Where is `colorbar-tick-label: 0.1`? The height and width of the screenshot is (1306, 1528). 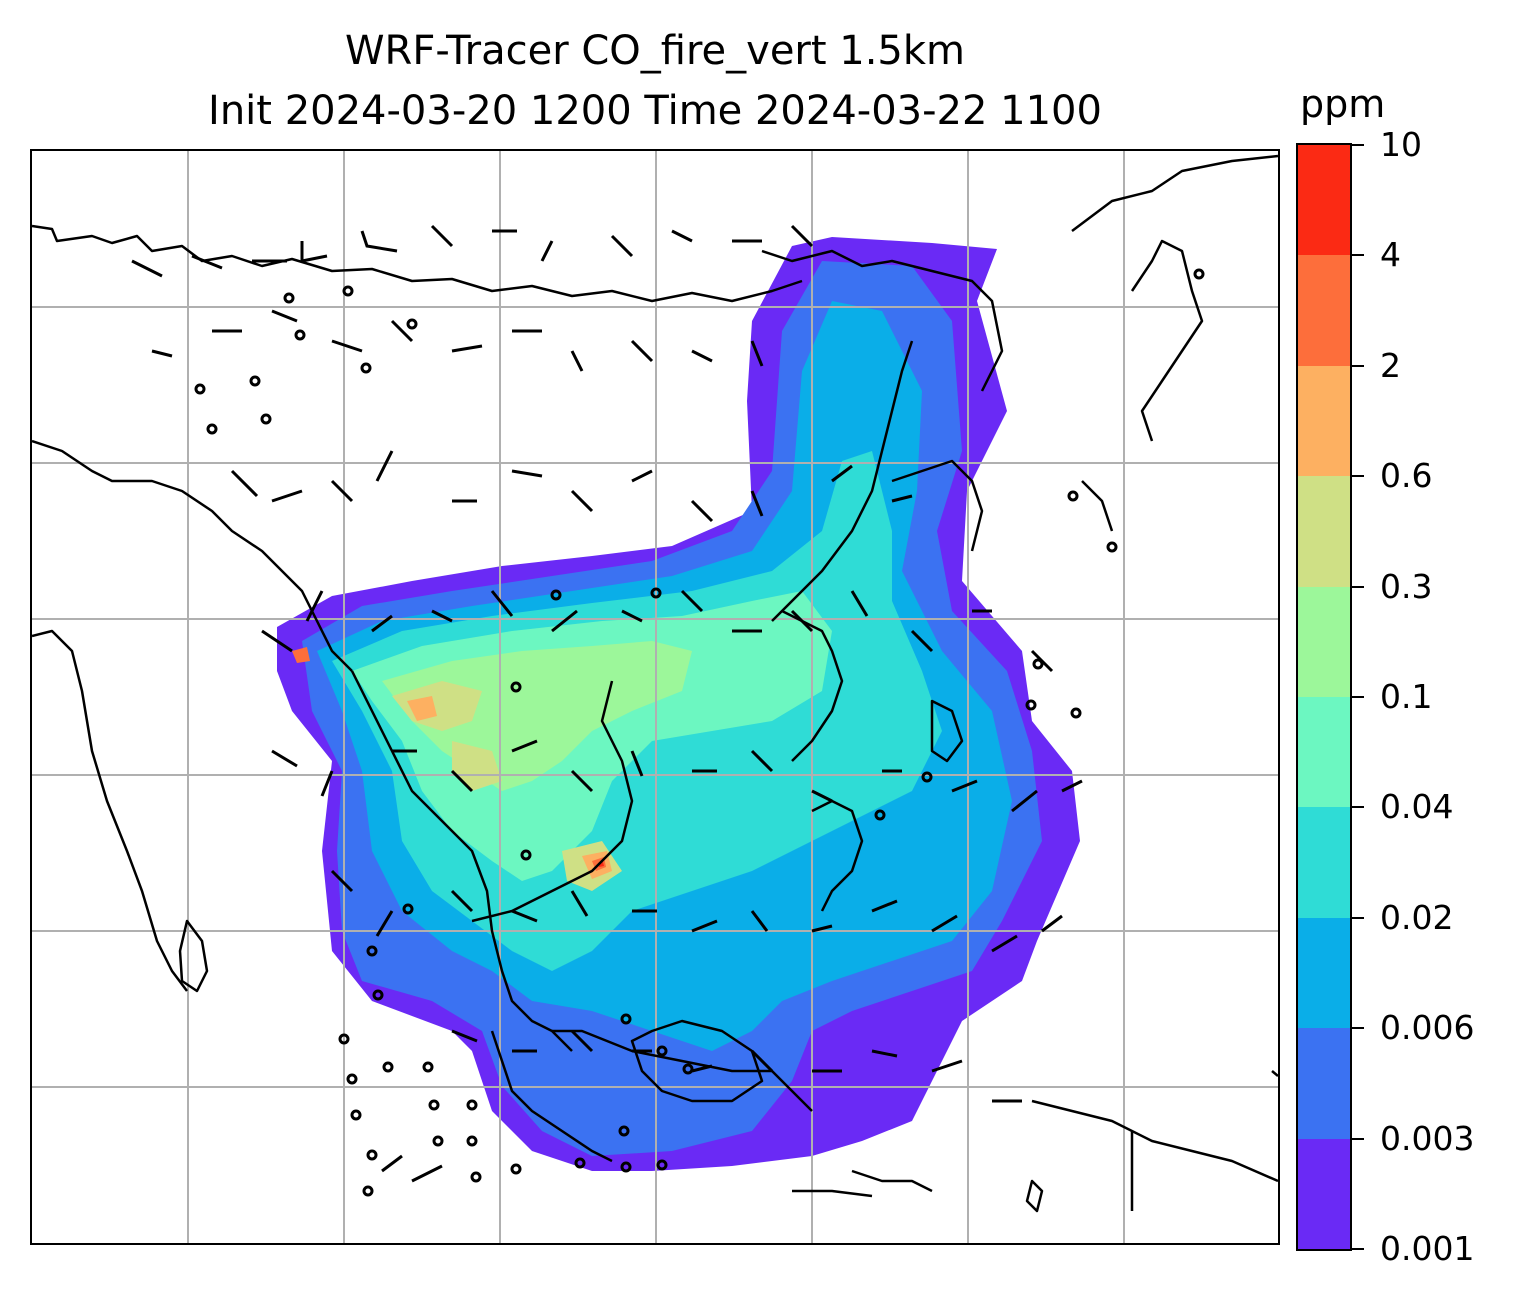 colorbar-tick-label: 0.1 is located at coordinates (1406, 696).